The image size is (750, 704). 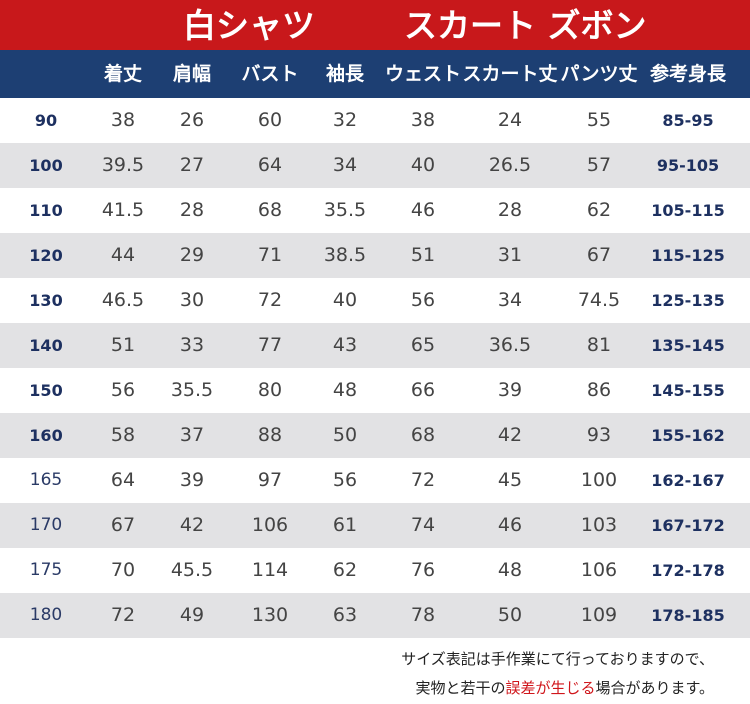 I want to click on cell-length: 38, so click(x=123, y=120).